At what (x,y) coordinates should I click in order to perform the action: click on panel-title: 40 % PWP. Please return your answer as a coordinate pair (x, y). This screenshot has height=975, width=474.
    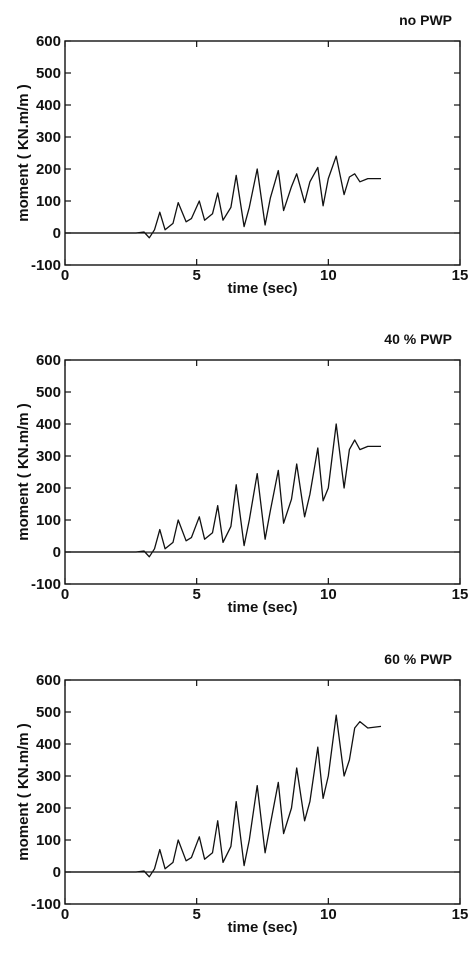
    Looking at the image, I should click on (418, 339).